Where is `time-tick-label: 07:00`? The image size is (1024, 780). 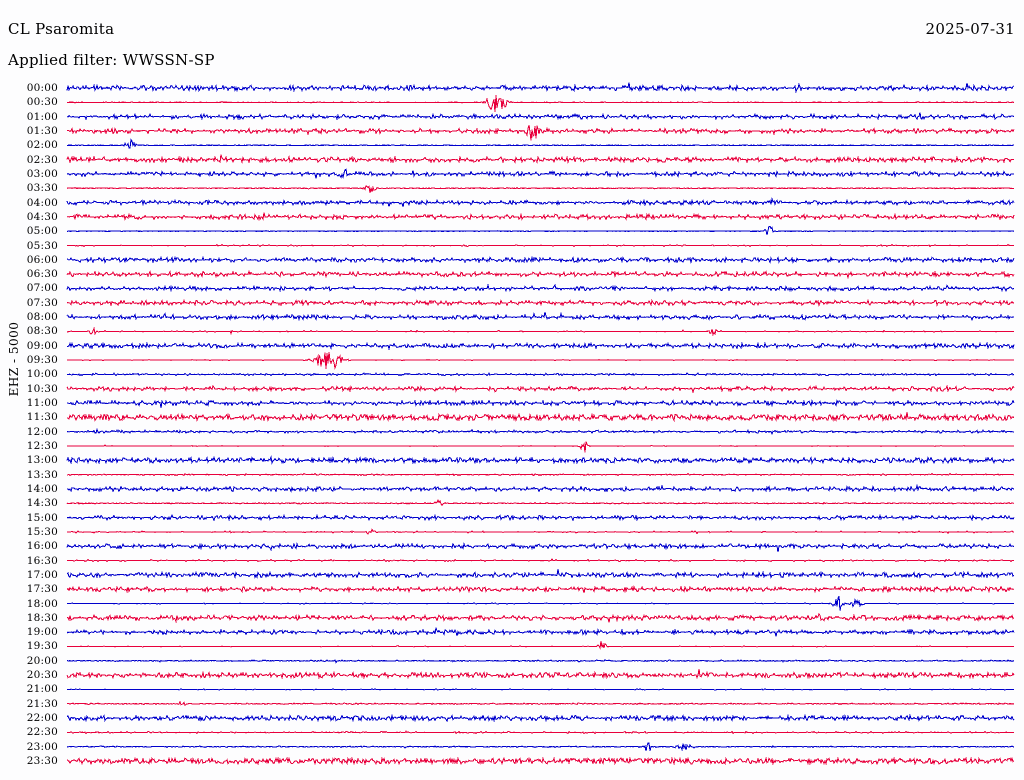 time-tick-label: 07:00 is located at coordinates (42, 288).